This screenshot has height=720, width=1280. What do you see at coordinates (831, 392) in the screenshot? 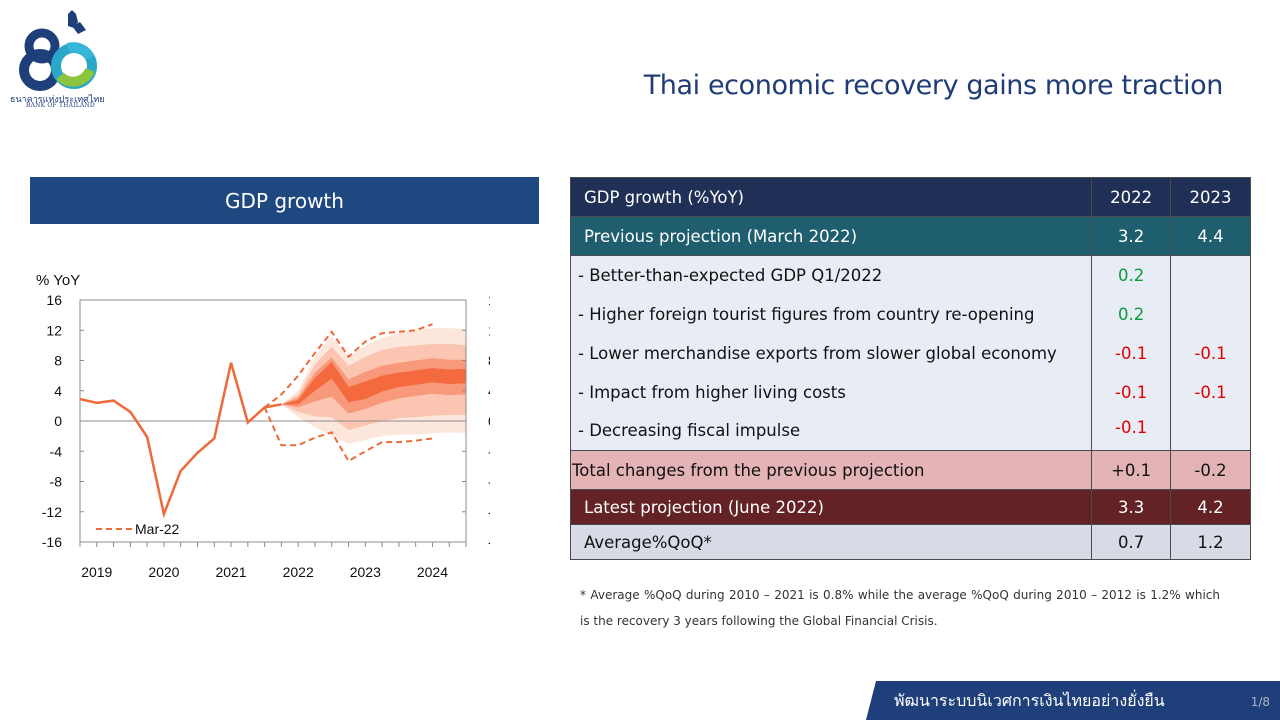
I see `item-label: - Impact from higher living costs` at bounding box center [831, 392].